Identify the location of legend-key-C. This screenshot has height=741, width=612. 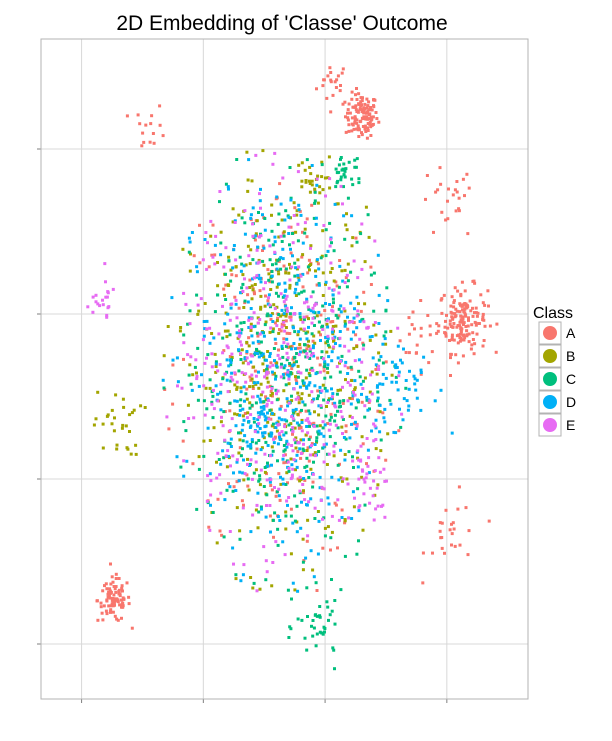
(550, 379).